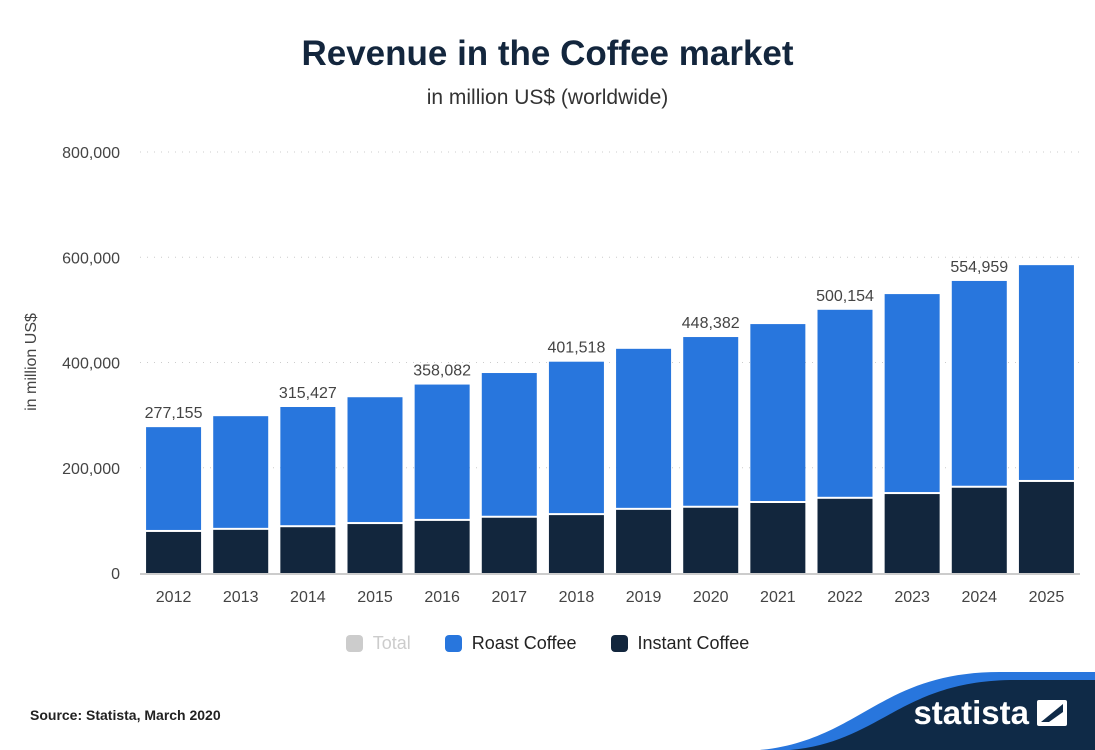 The width and height of the screenshot is (1095, 750). What do you see at coordinates (174, 597) in the screenshot?
I see `x-tick-label: 2012` at bounding box center [174, 597].